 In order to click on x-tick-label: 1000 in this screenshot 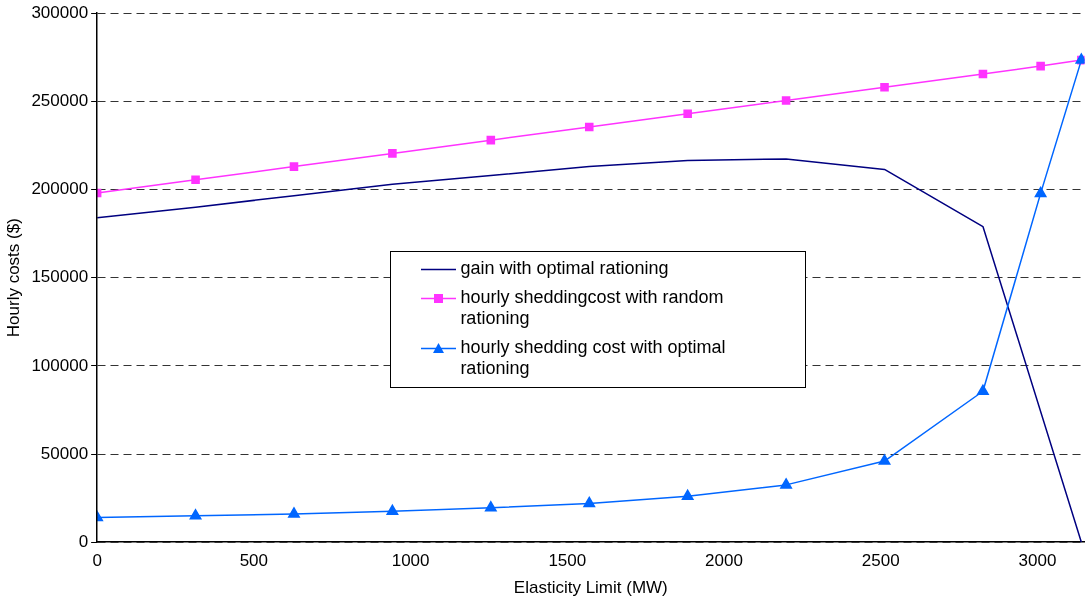, I will do `click(410, 561)`.